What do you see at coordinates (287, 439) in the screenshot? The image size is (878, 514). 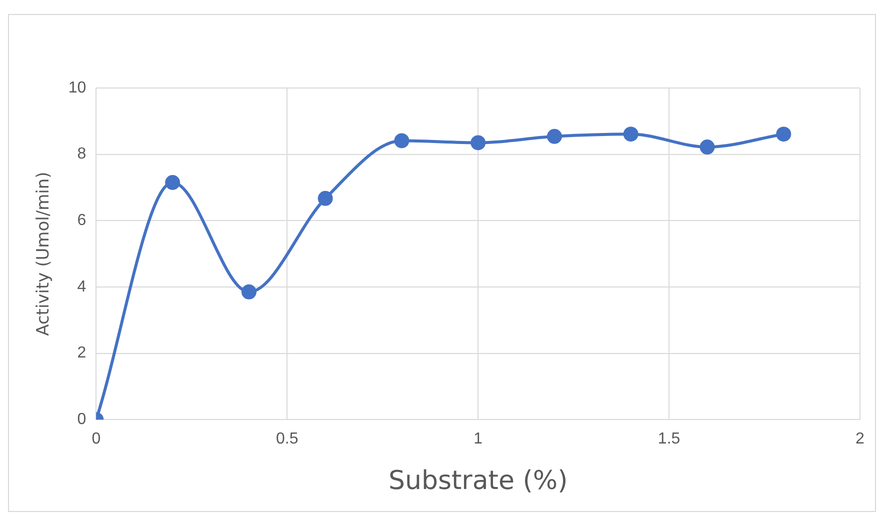 I see `x-tick-label: 0.5` at bounding box center [287, 439].